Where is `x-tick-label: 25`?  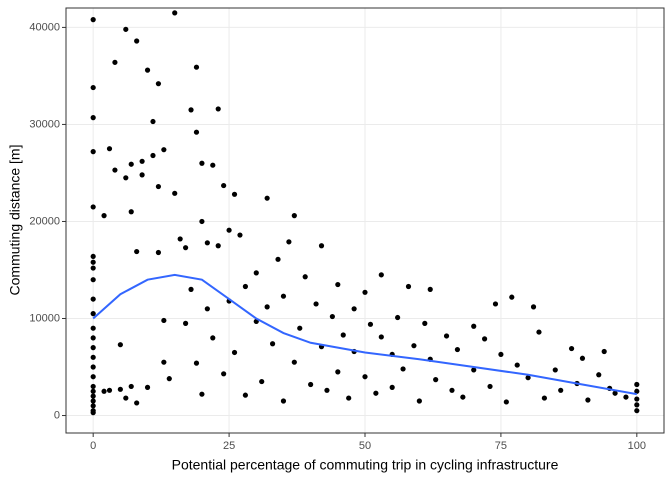
x-tick-label: 25 is located at coordinates (229, 446).